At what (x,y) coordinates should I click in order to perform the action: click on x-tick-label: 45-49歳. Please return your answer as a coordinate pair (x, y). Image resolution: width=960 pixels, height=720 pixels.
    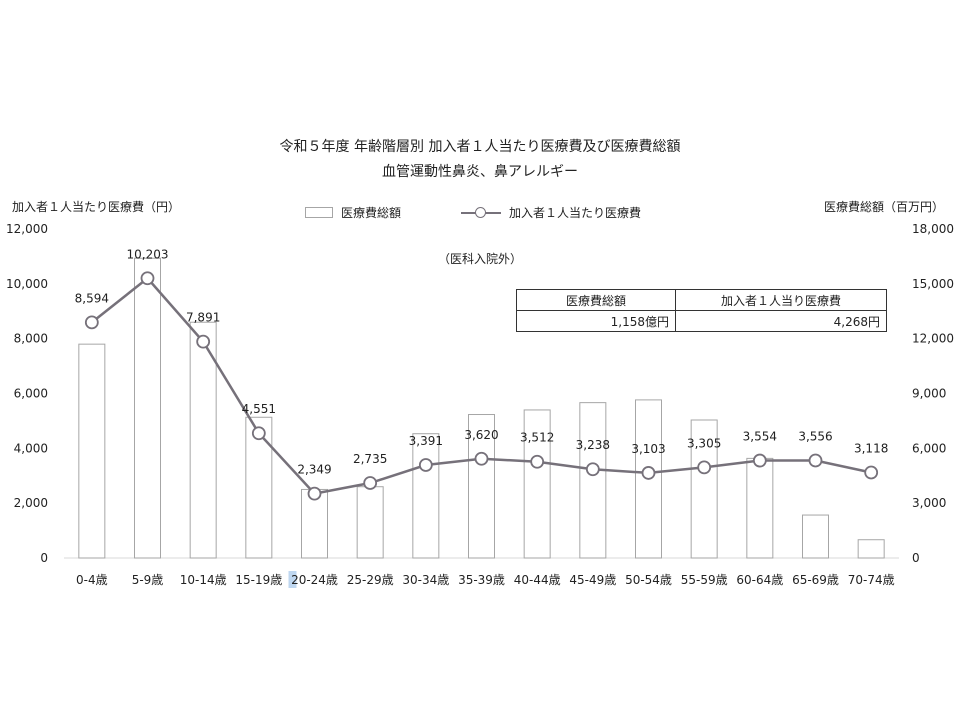
    Looking at the image, I should click on (592, 580).